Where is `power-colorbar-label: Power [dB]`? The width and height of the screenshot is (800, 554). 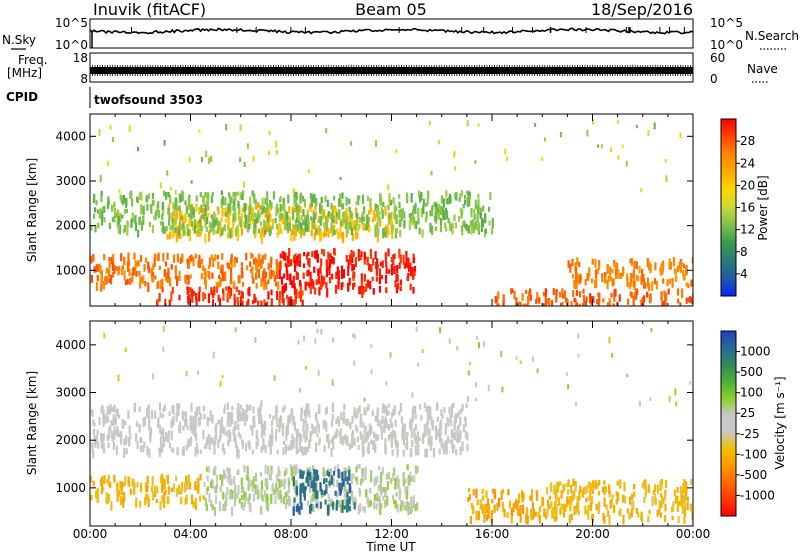
power-colorbar-label: Power [dB] is located at coordinates (763, 207).